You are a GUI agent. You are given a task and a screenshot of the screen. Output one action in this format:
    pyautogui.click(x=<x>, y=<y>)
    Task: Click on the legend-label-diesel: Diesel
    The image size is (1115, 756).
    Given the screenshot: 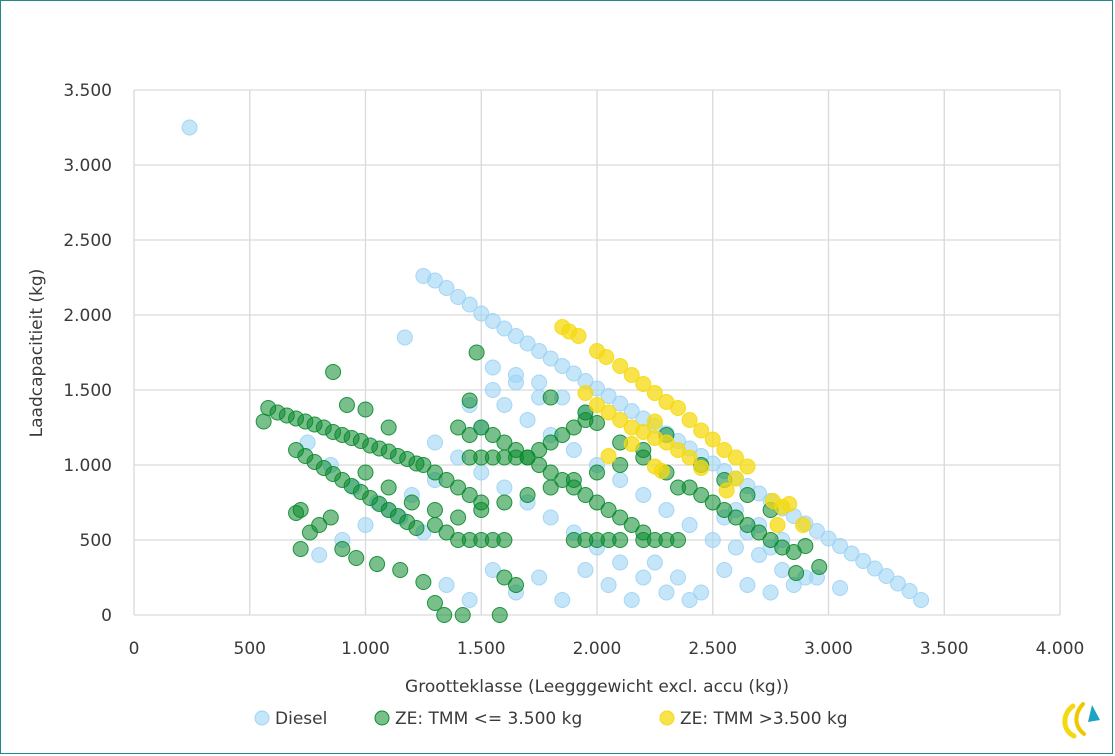 What is the action you would take?
    pyautogui.click(x=301, y=719)
    